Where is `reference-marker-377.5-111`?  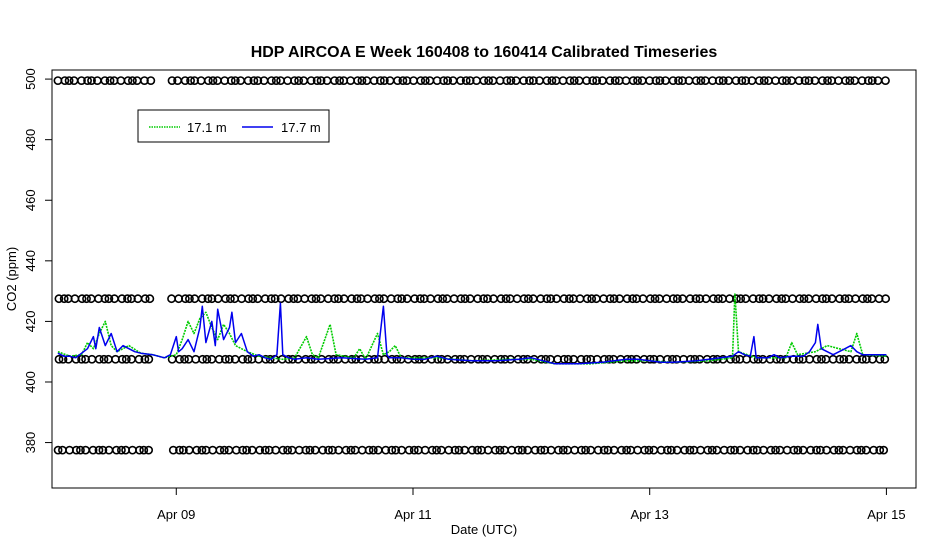
reference-marker-377.5-111 is located at coordinates (712, 450).